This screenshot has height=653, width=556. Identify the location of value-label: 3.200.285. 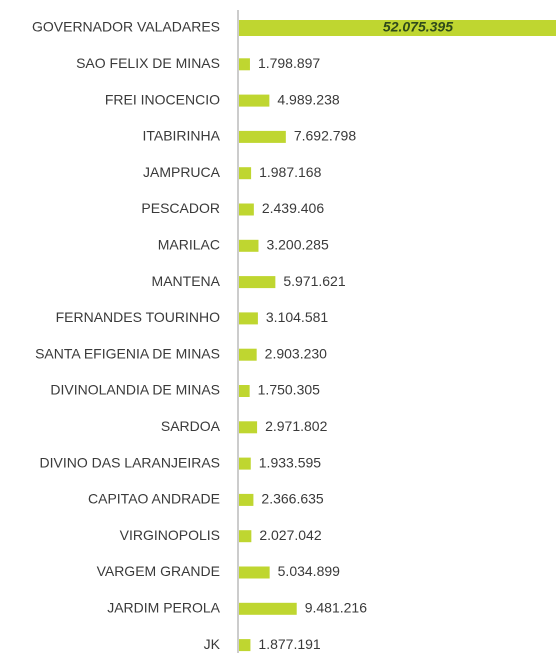
(297, 245).